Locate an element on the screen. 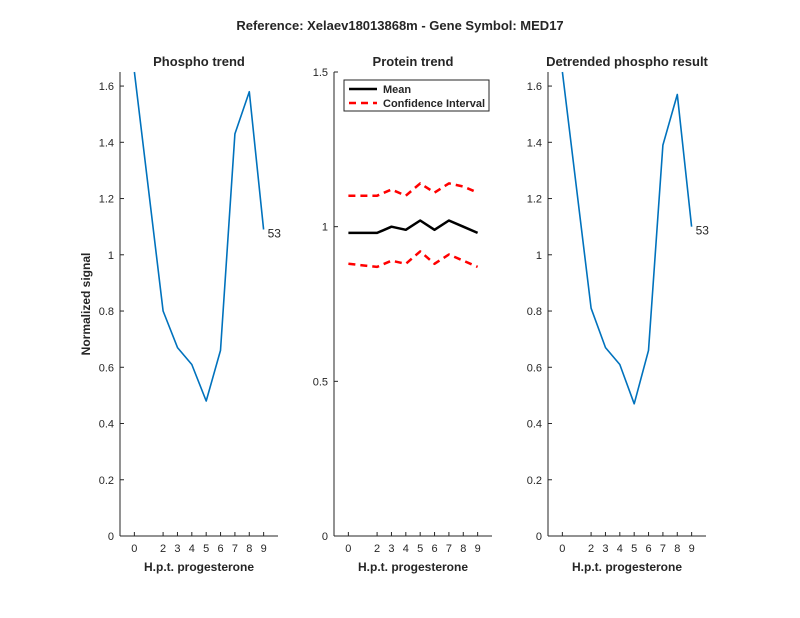 The width and height of the screenshot is (800, 618). detrended-phospho-x-tick-label: 0 is located at coordinates (562, 549).